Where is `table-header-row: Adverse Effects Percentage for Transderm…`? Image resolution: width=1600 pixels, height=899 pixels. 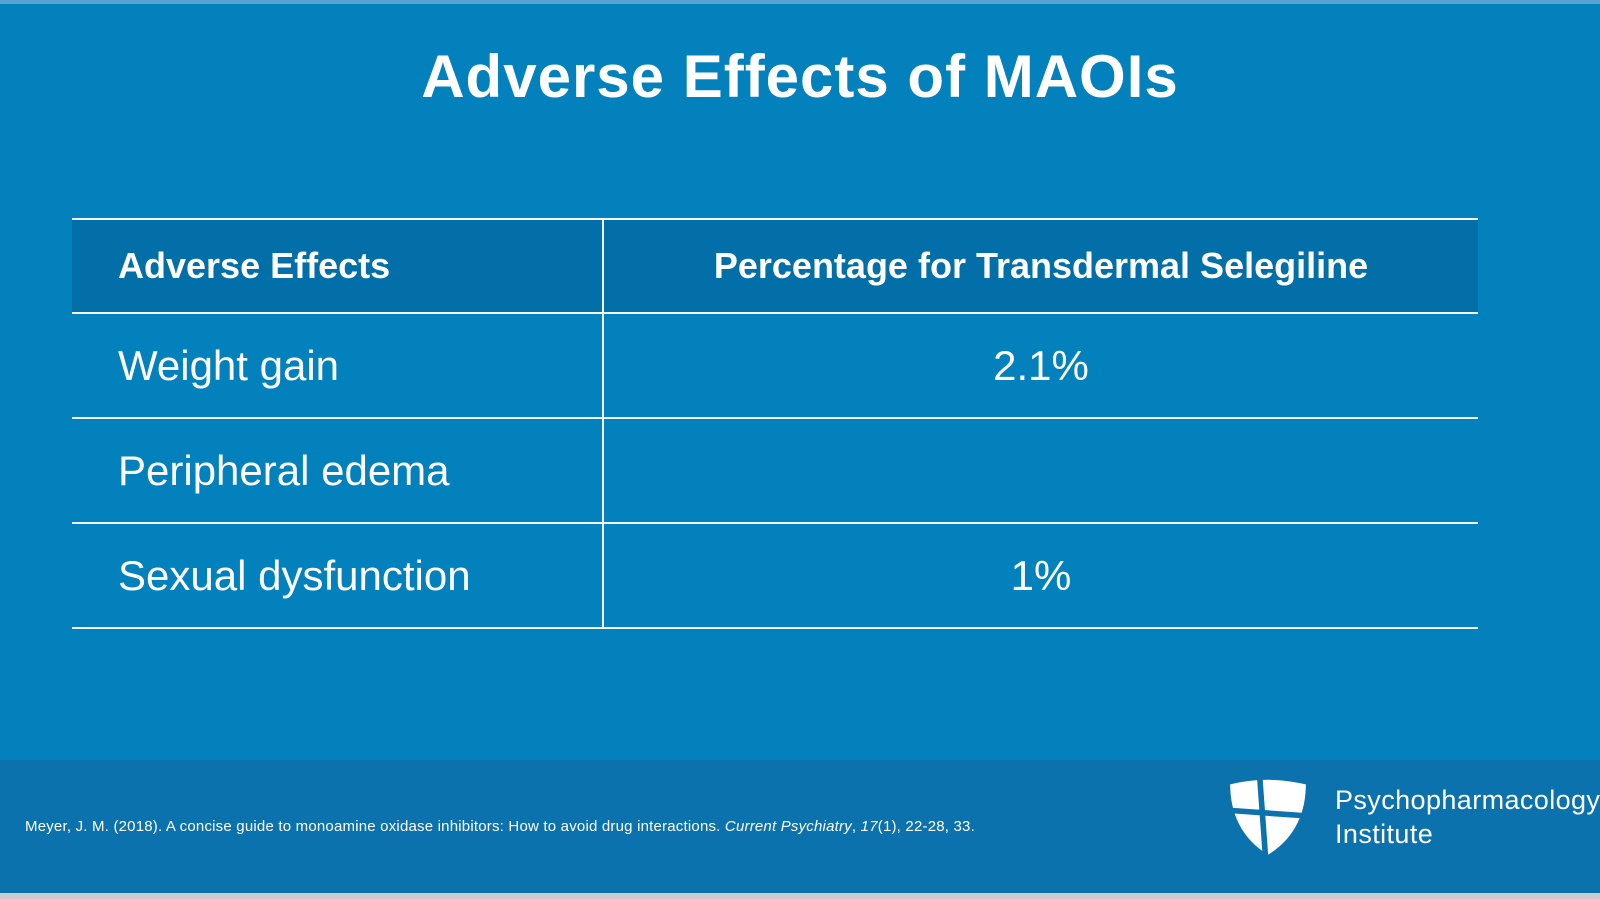
table-header-row: Adverse Effects Percentage for Transderm… is located at coordinates (775, 265).